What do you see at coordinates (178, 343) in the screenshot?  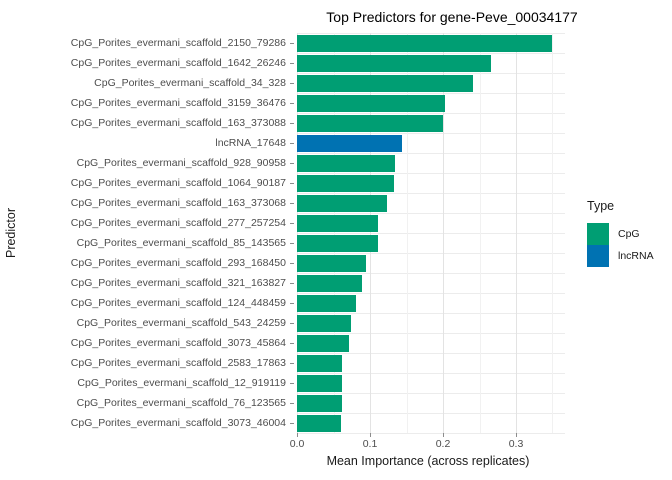 I see `y-axis-label: CpG_Porites_evermani_scaffold_3073_45864` at bounding box center [178, 343].